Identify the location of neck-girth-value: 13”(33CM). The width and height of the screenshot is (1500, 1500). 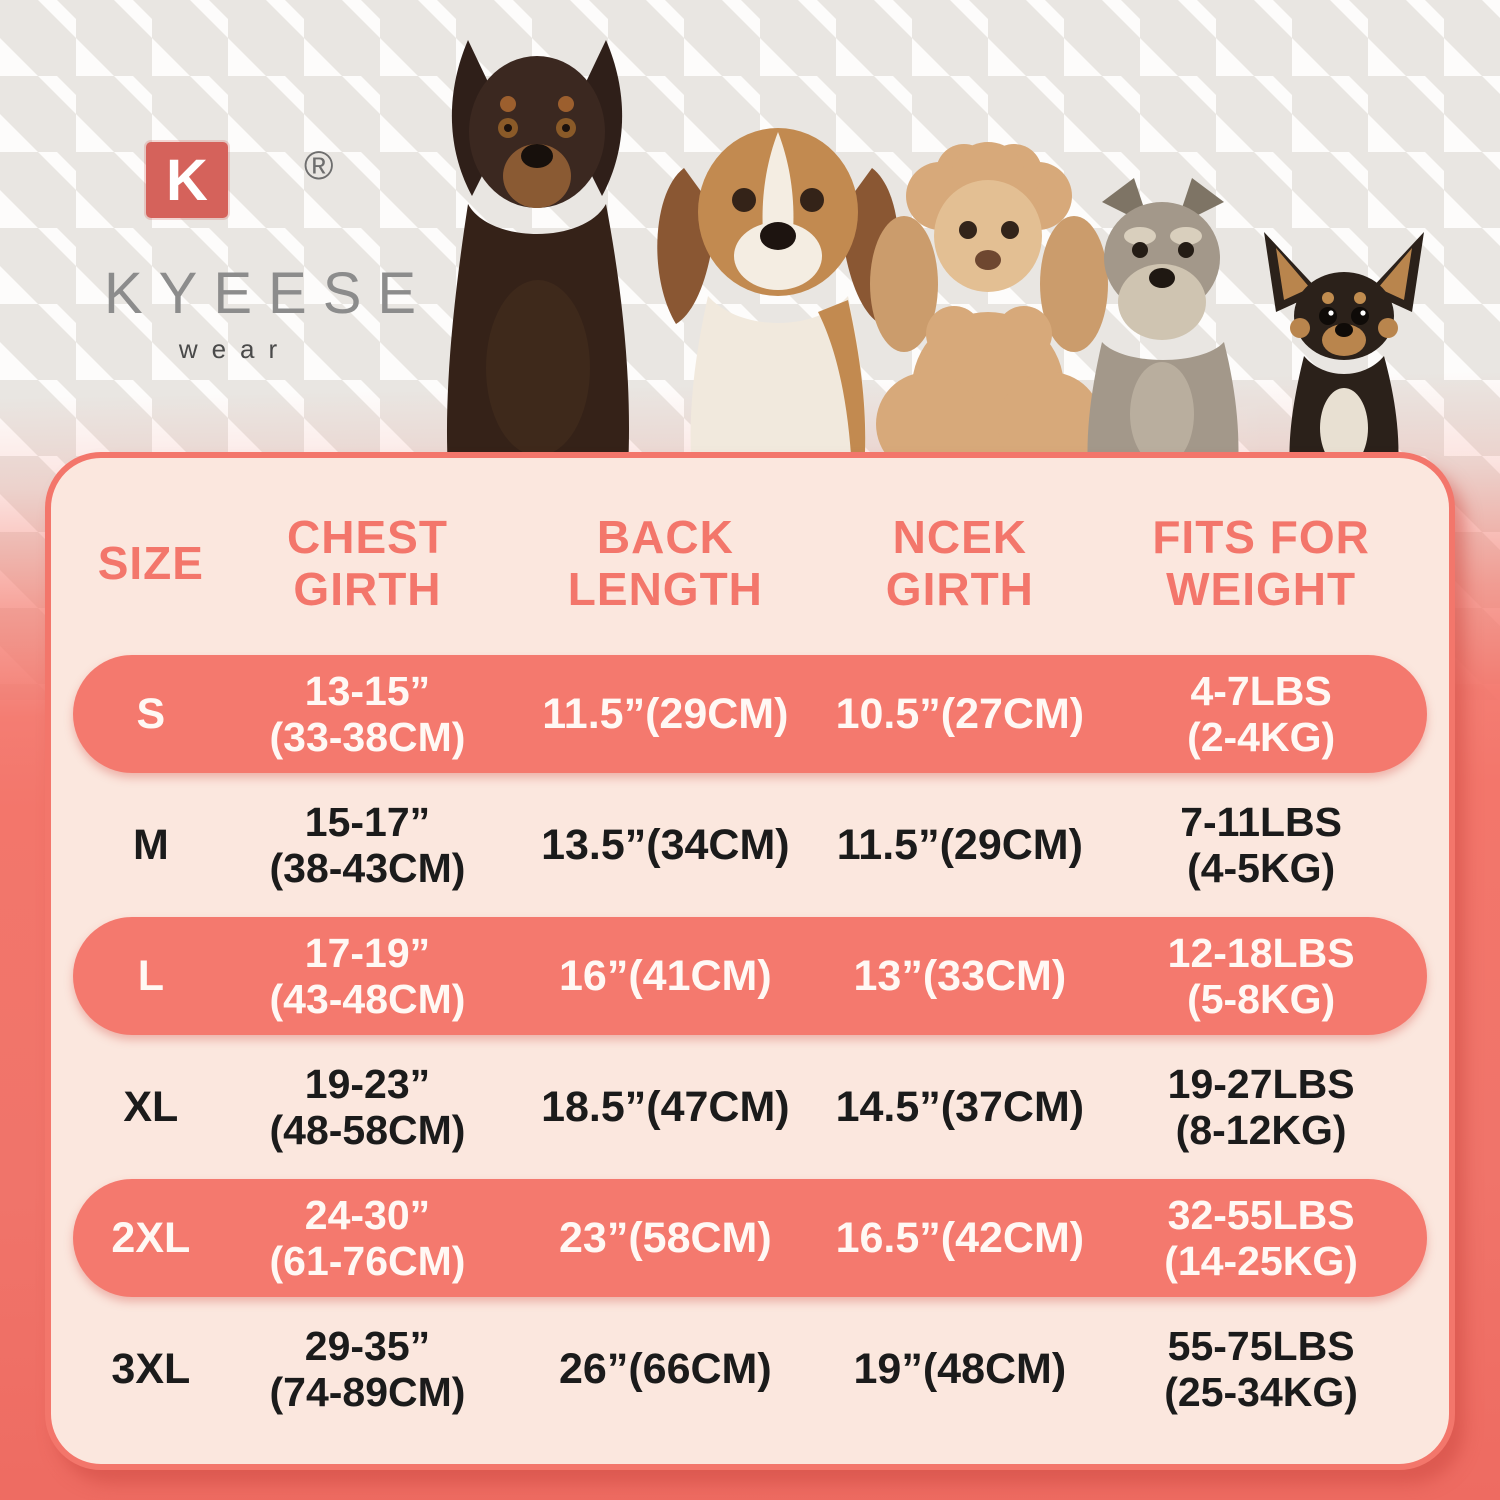
(960, 975).